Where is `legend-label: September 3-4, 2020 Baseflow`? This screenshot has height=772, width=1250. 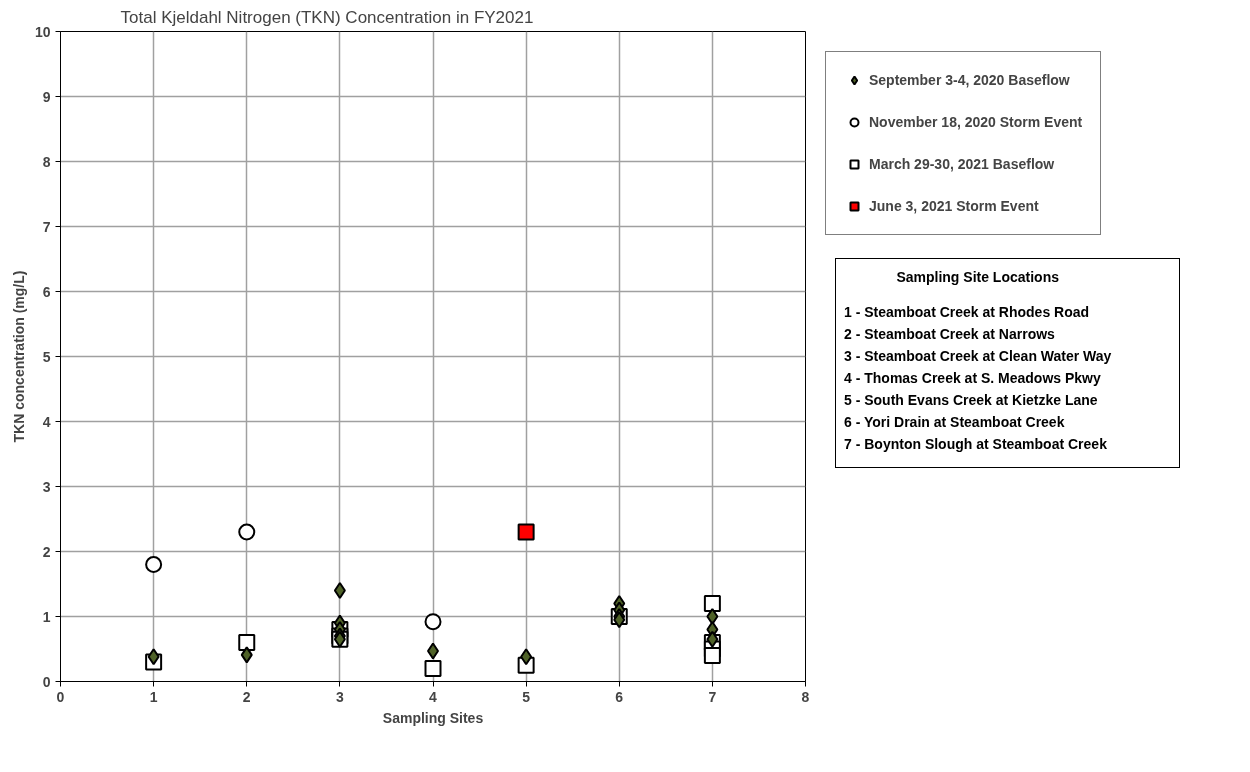 legend-label: September 3-4, 2020 Baseflow is located at coordinates (969, 80).